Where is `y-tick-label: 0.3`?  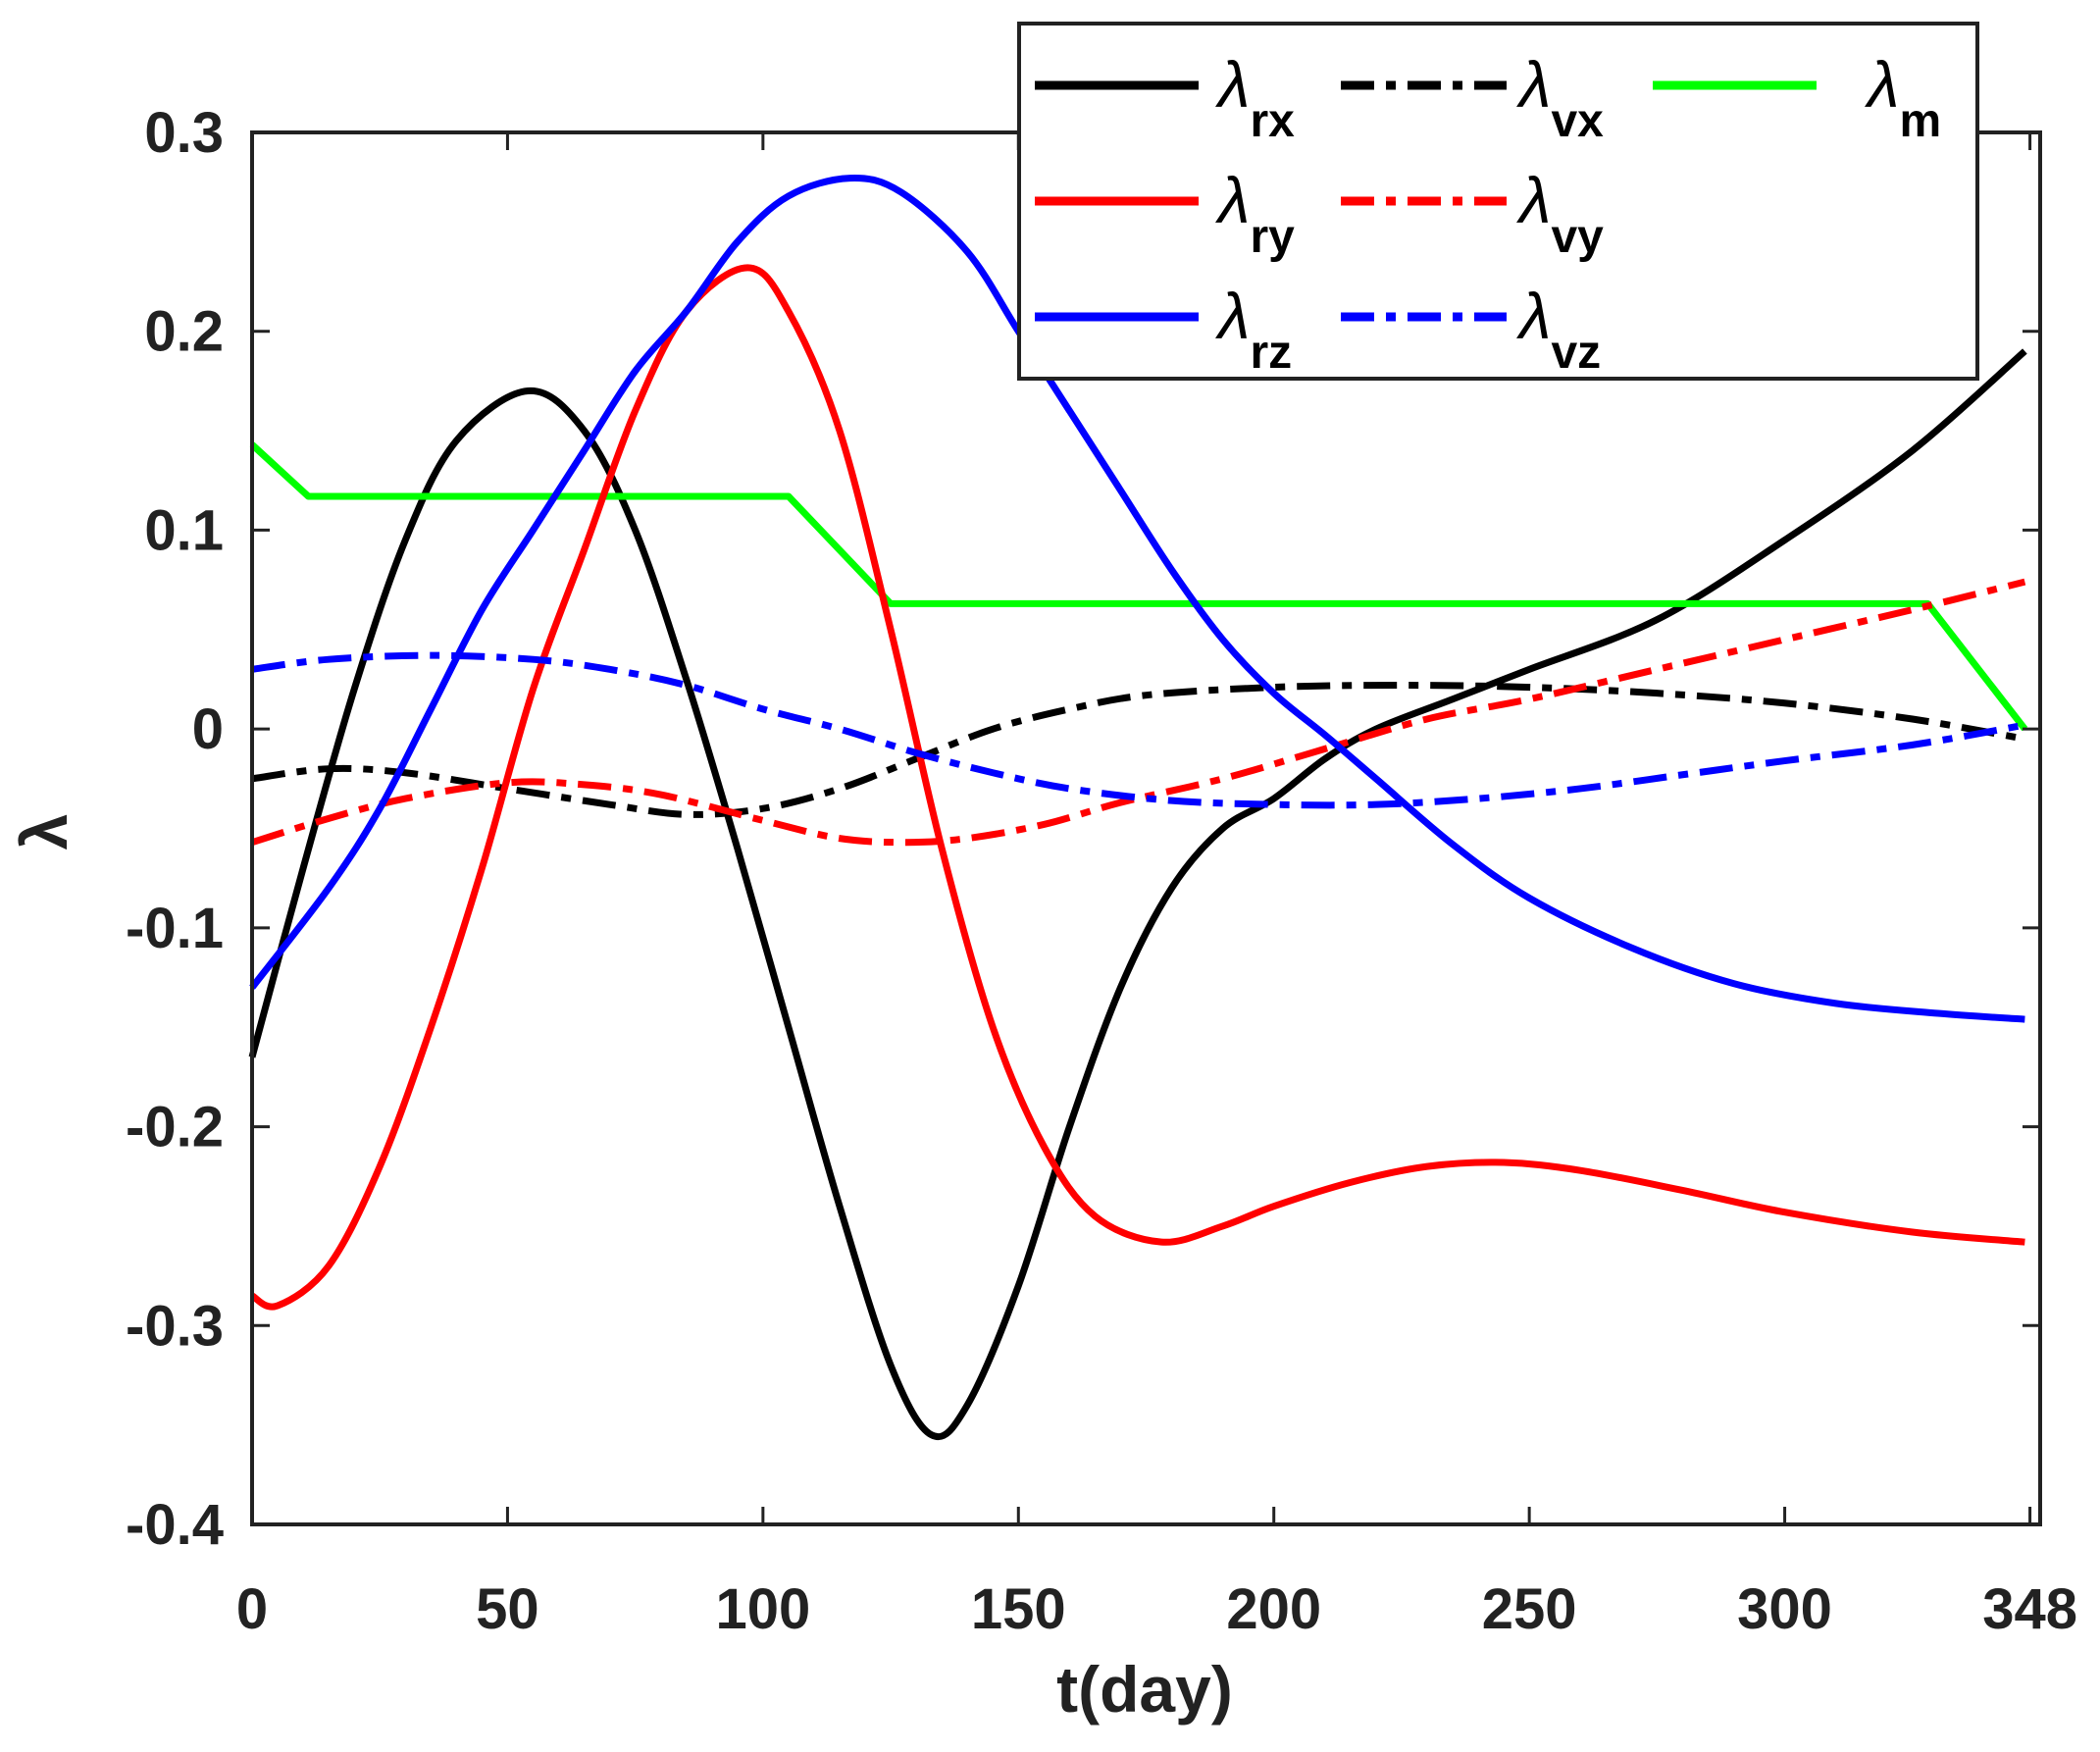 y-tick-label: 0.3 is located at coordinates (184, 133).